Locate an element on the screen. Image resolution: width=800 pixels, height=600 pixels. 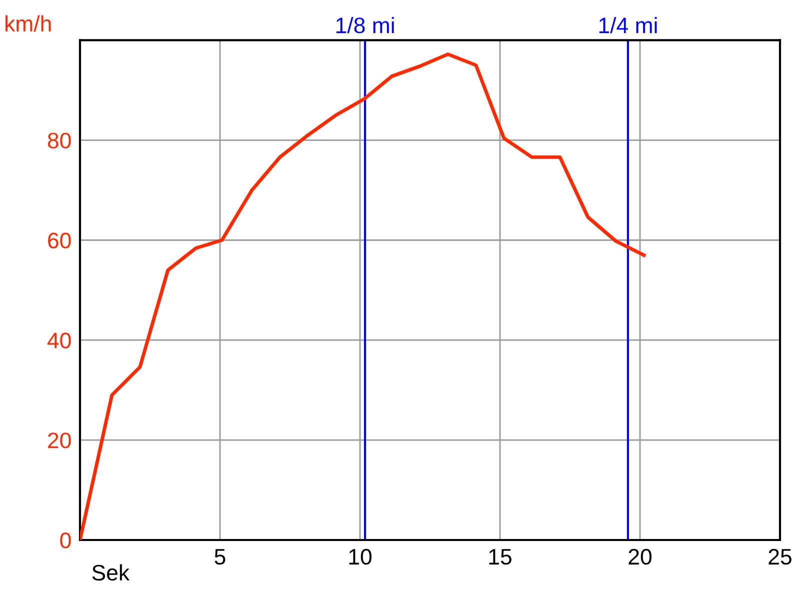
y-tick-label: 0 is located at coordinates (65, 540).